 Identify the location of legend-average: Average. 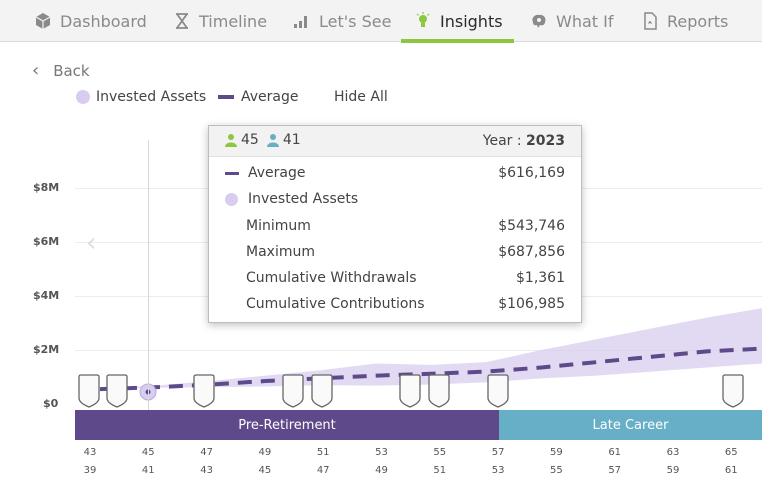
(258, 97).